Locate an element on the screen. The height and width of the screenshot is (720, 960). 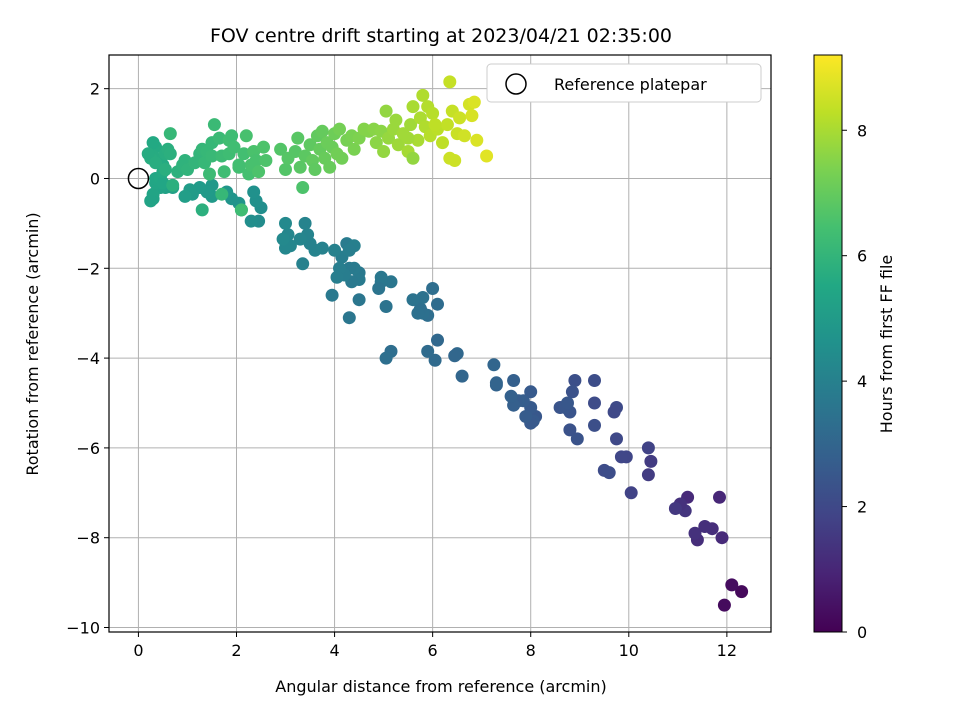
y-tick-label: −10 is located at coordinates (83, 628).